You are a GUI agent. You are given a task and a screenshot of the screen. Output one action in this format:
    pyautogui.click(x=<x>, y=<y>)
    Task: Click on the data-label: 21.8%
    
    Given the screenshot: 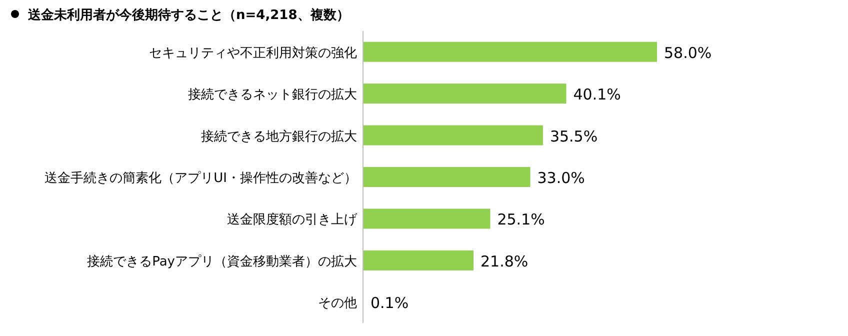 What is the action you would take?
    pyautogui.click(x=504, y=261)
    